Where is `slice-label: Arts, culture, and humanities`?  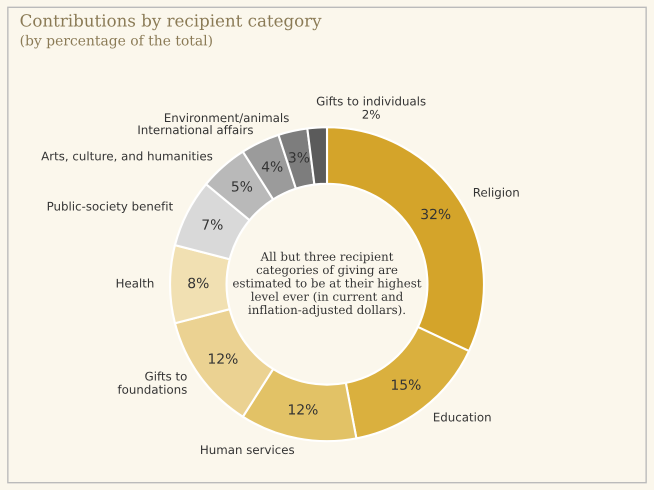 slice-label: Arts, culture, and humanities is located at coordinates (126, 156).